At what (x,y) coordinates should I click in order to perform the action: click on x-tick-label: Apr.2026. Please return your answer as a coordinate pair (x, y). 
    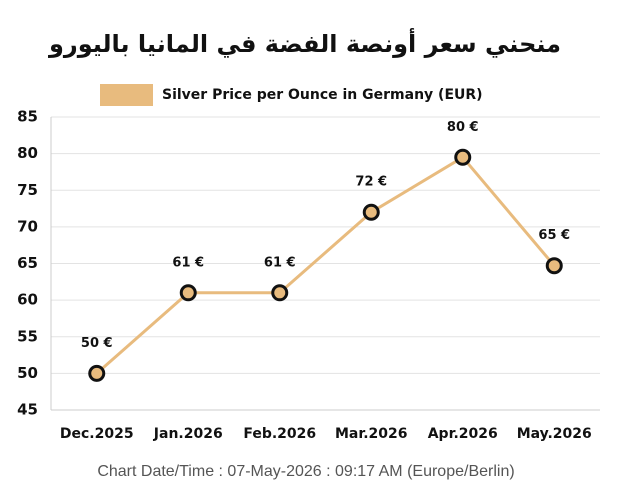
    Looking at the image, I should click on (463, 434).